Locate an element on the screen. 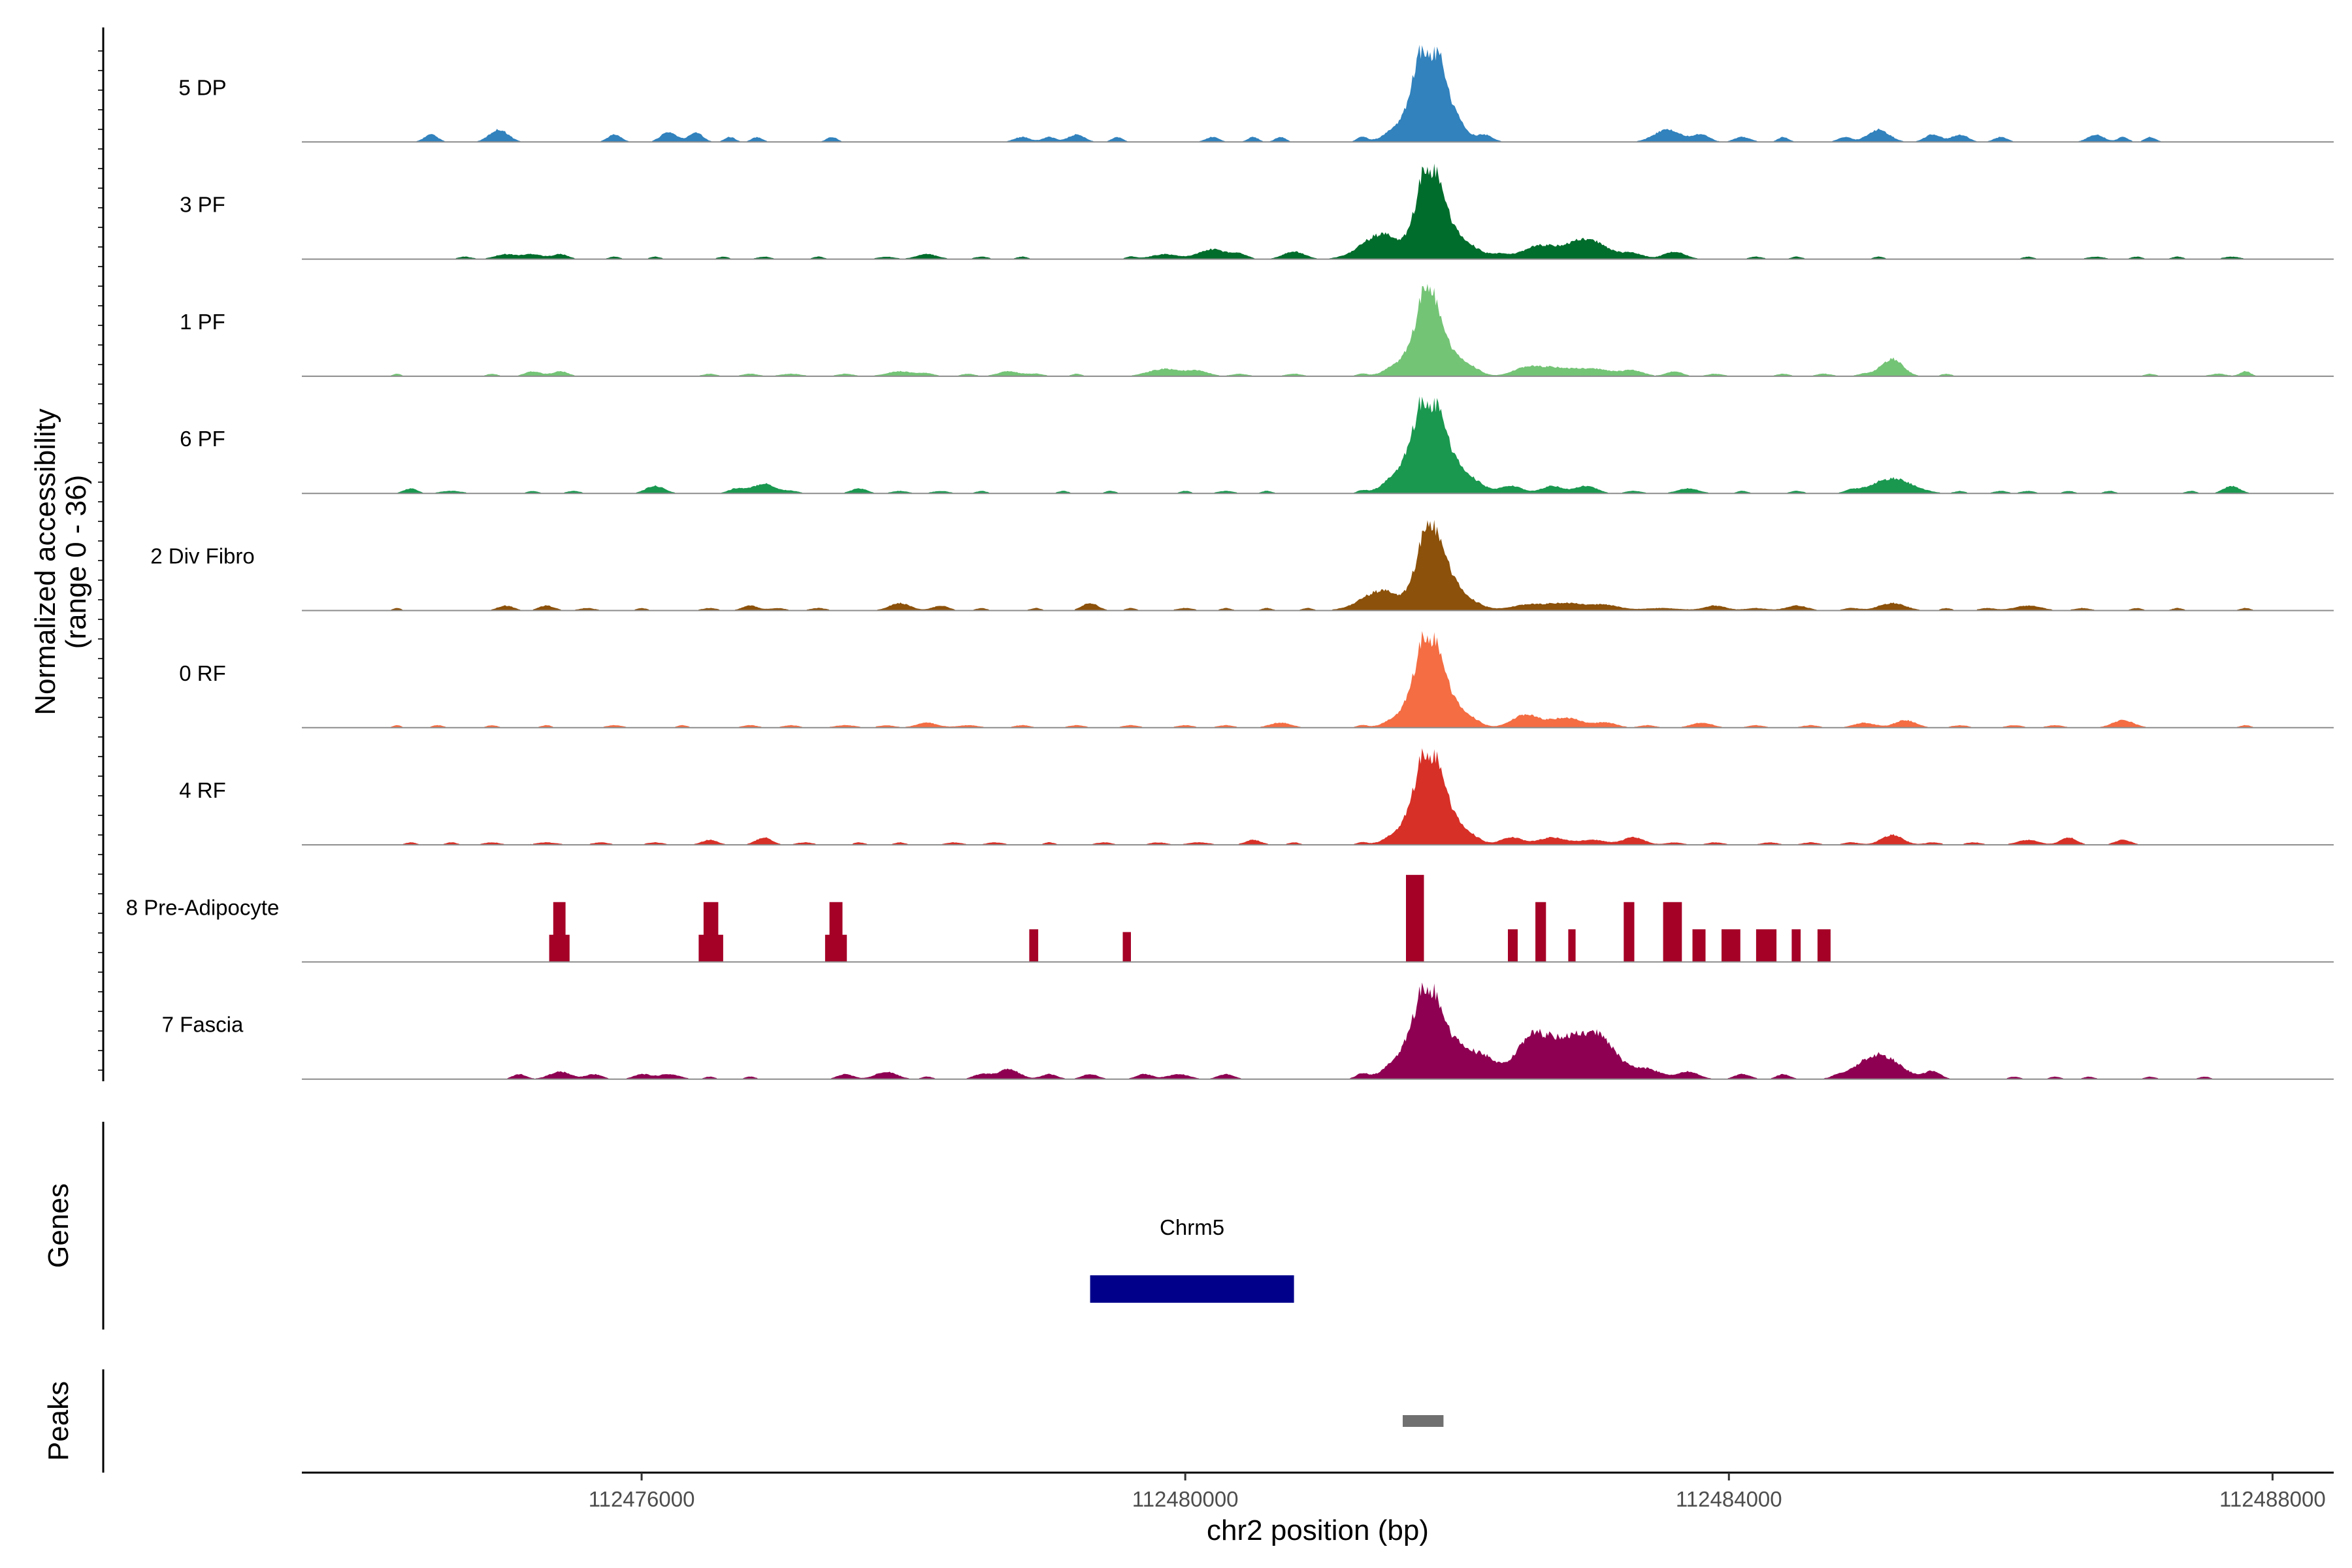 Image resolution: width=2352 pixels, height=1568 pixels. genes-label-group: Genes is located at coordinates (58, 1225).